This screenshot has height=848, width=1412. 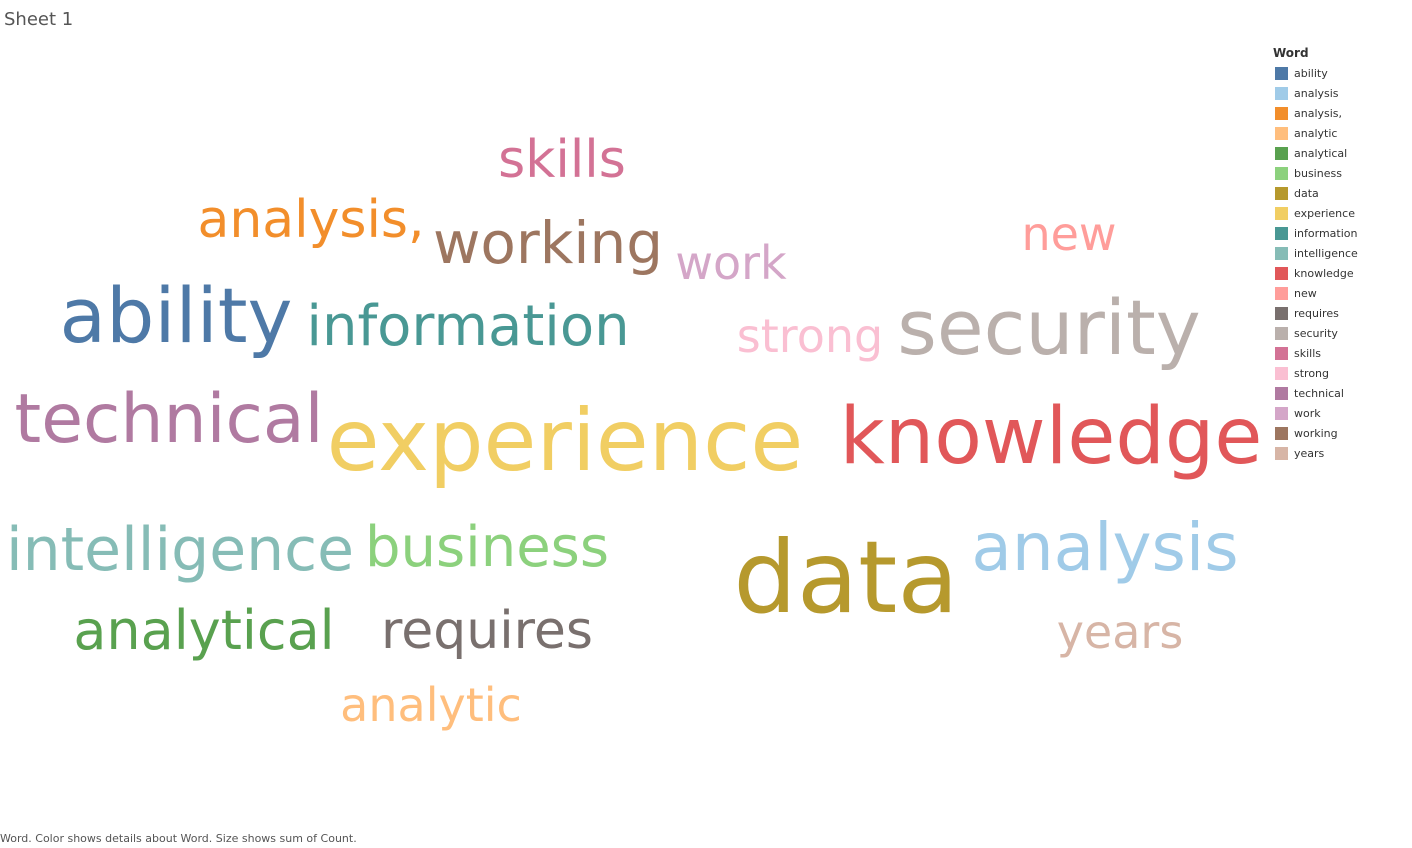 I want to click on legend-item-experience: experience, so click(x=1340, y=213).